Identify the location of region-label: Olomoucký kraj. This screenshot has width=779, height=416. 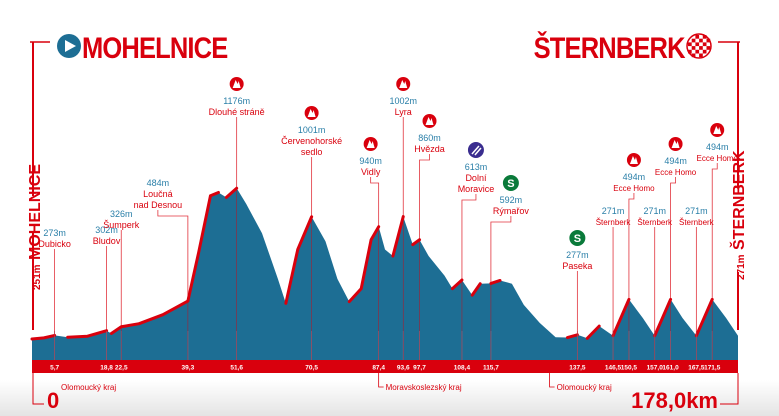
(88, 387).